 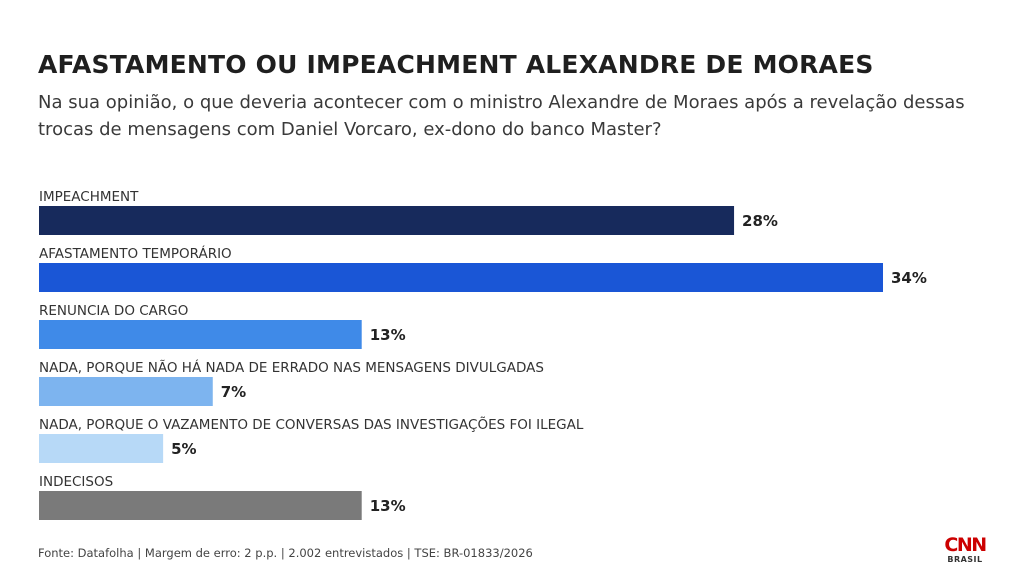 I want to click on bar-row: RENUNCIA DO CARGO 13%, so click(x=222, y=326).